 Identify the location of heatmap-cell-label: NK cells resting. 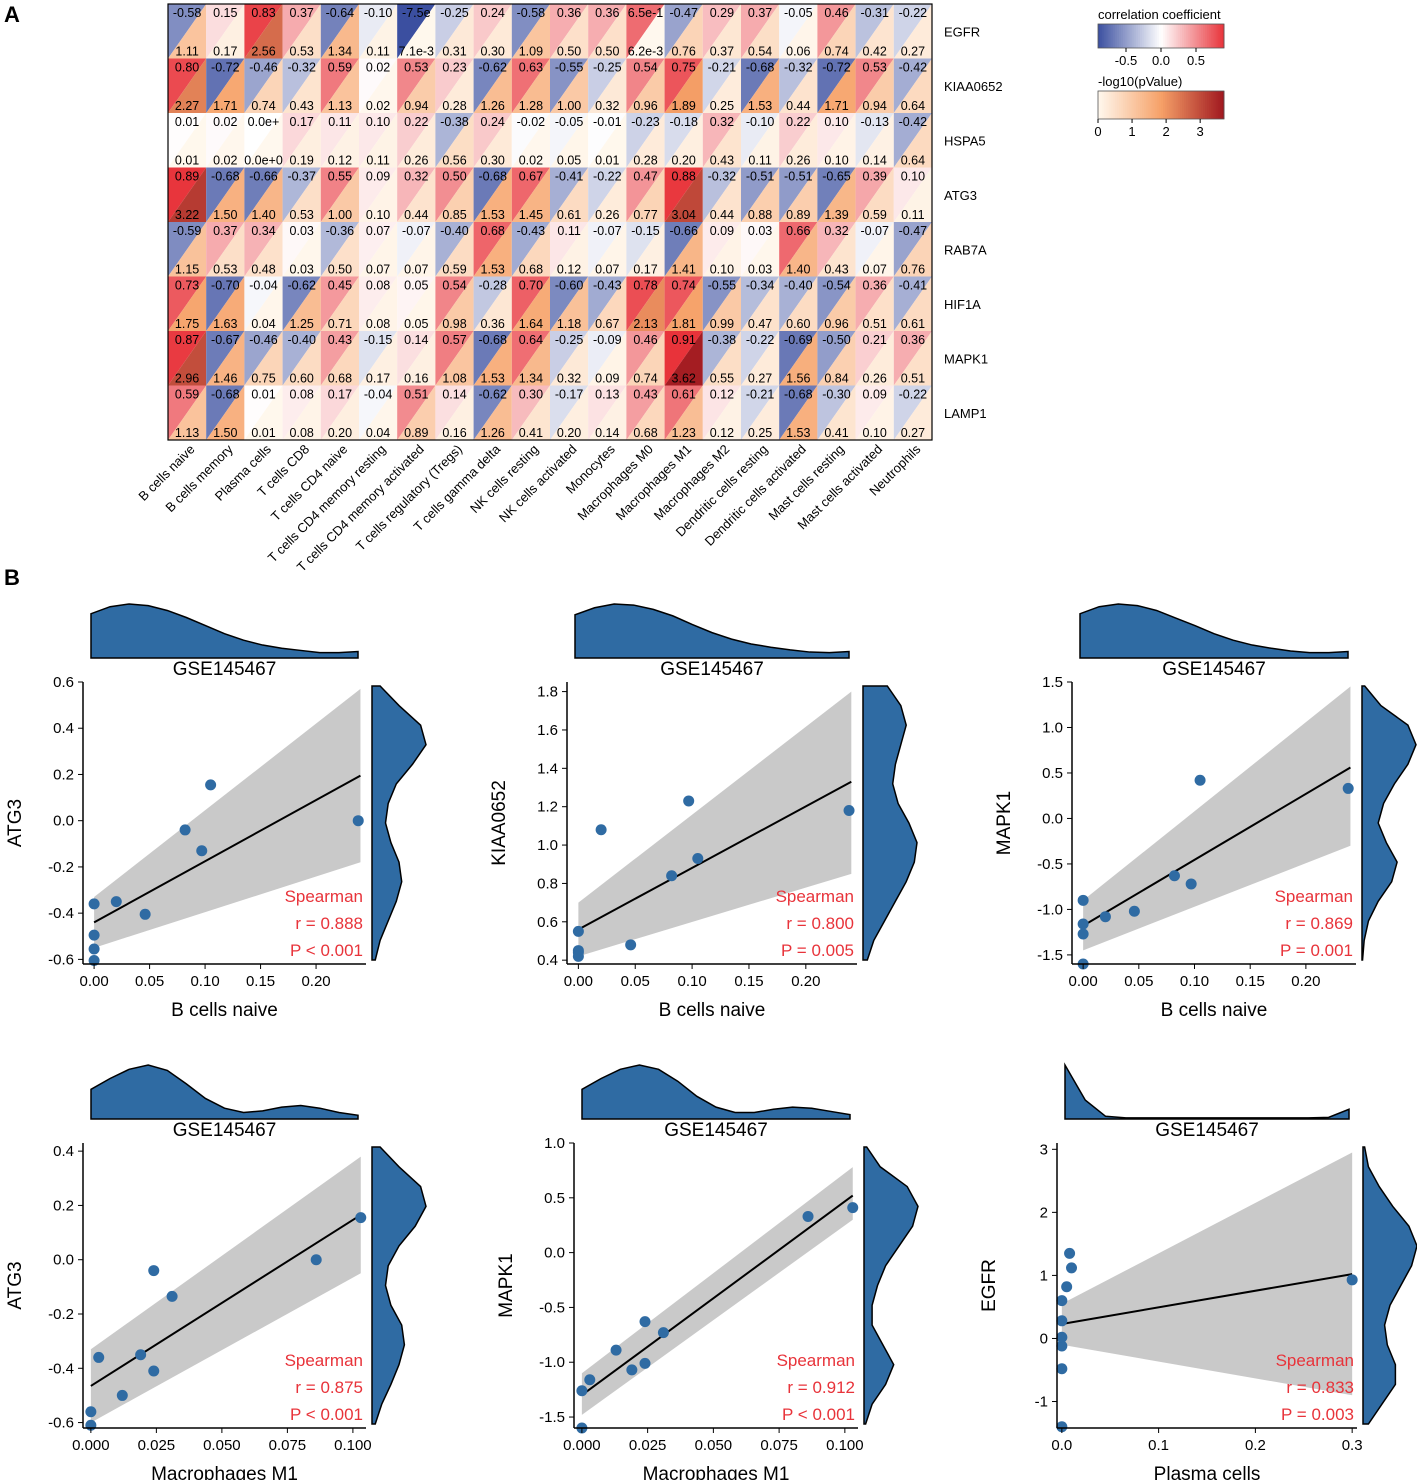
(504, 479).